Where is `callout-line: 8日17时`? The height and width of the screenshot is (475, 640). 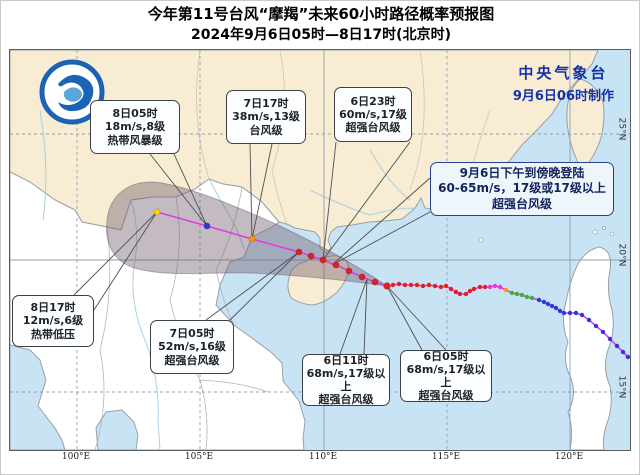 callout-line: 8日17时 is located at coordinates (53, 308).